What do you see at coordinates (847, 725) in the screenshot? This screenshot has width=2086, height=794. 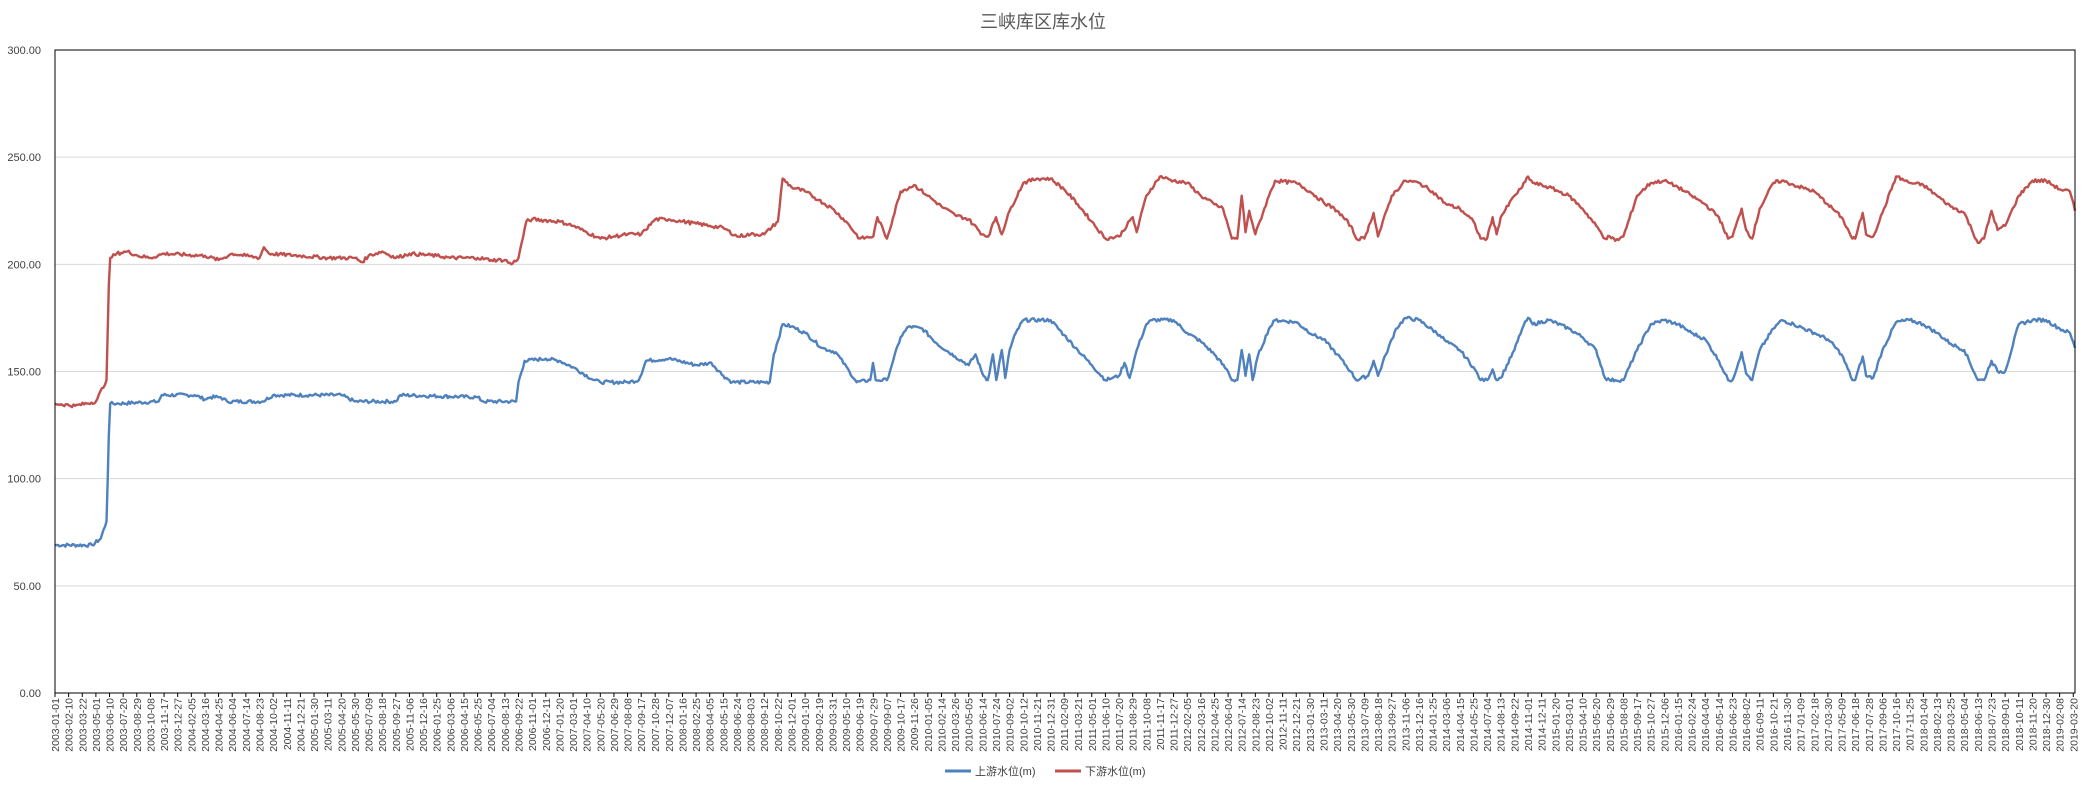 I see `x-tick-label: 2009-05-10` at bounding box center [847, 725].